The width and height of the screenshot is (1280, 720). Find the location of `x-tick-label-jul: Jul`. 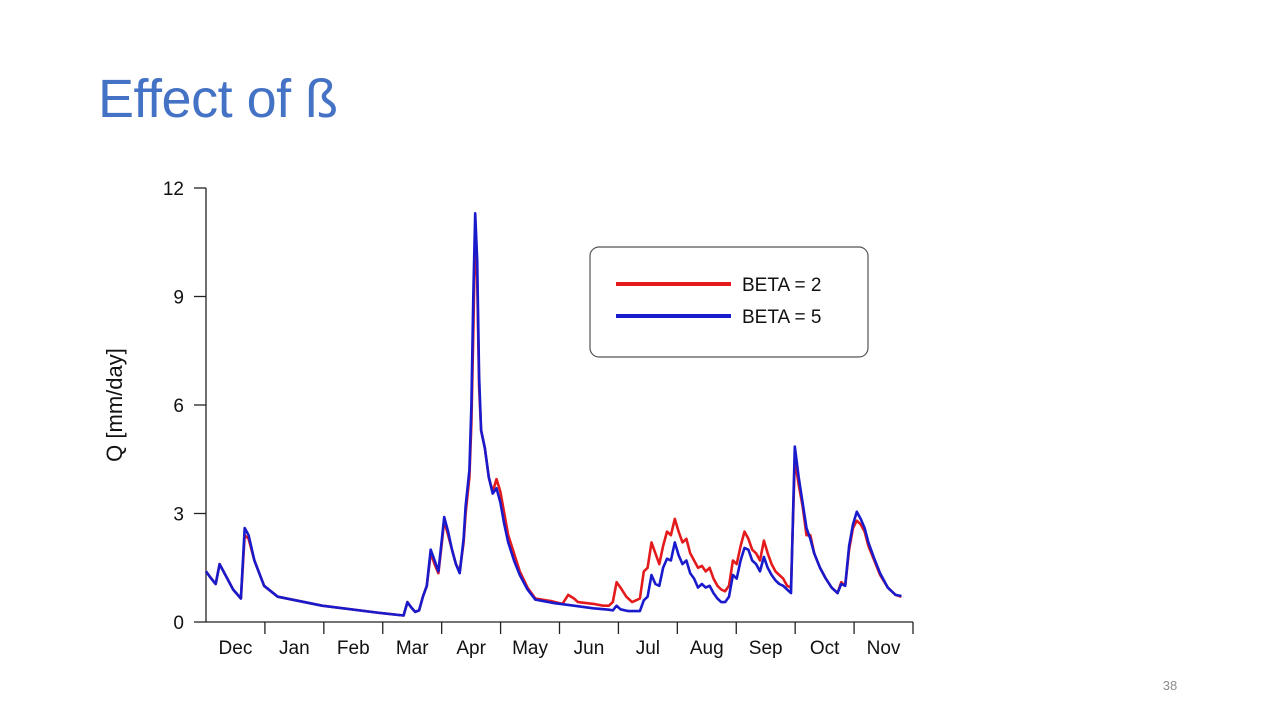

x-tick-label-jul: Jul is located at coordinates (648, 648).